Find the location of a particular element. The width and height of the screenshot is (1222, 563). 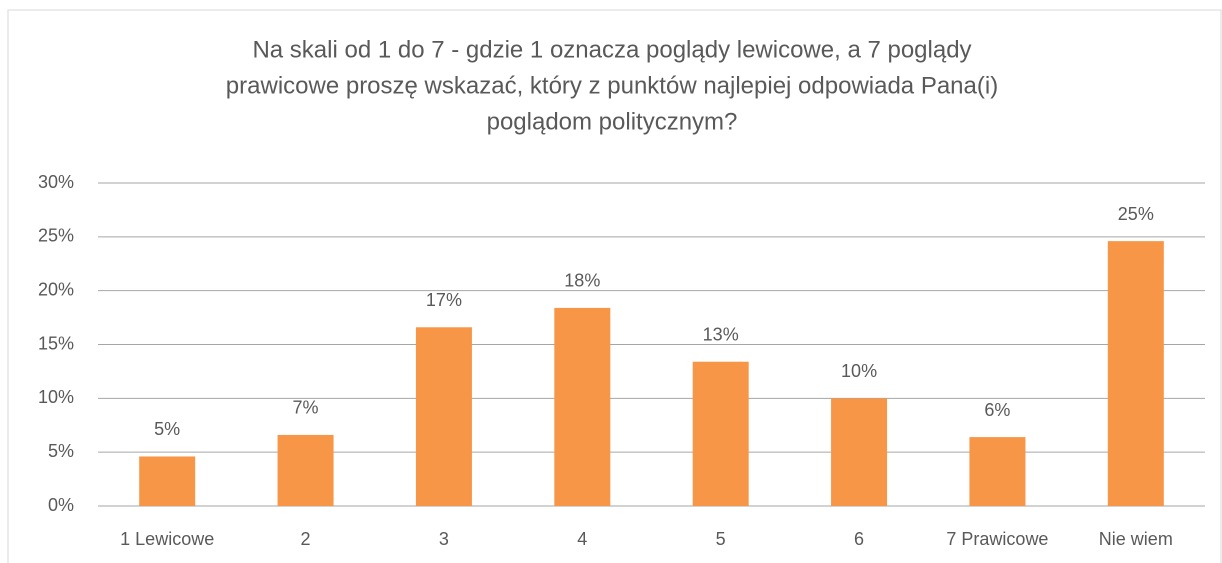

data-label: 13% is located at coordinates (721, 334).